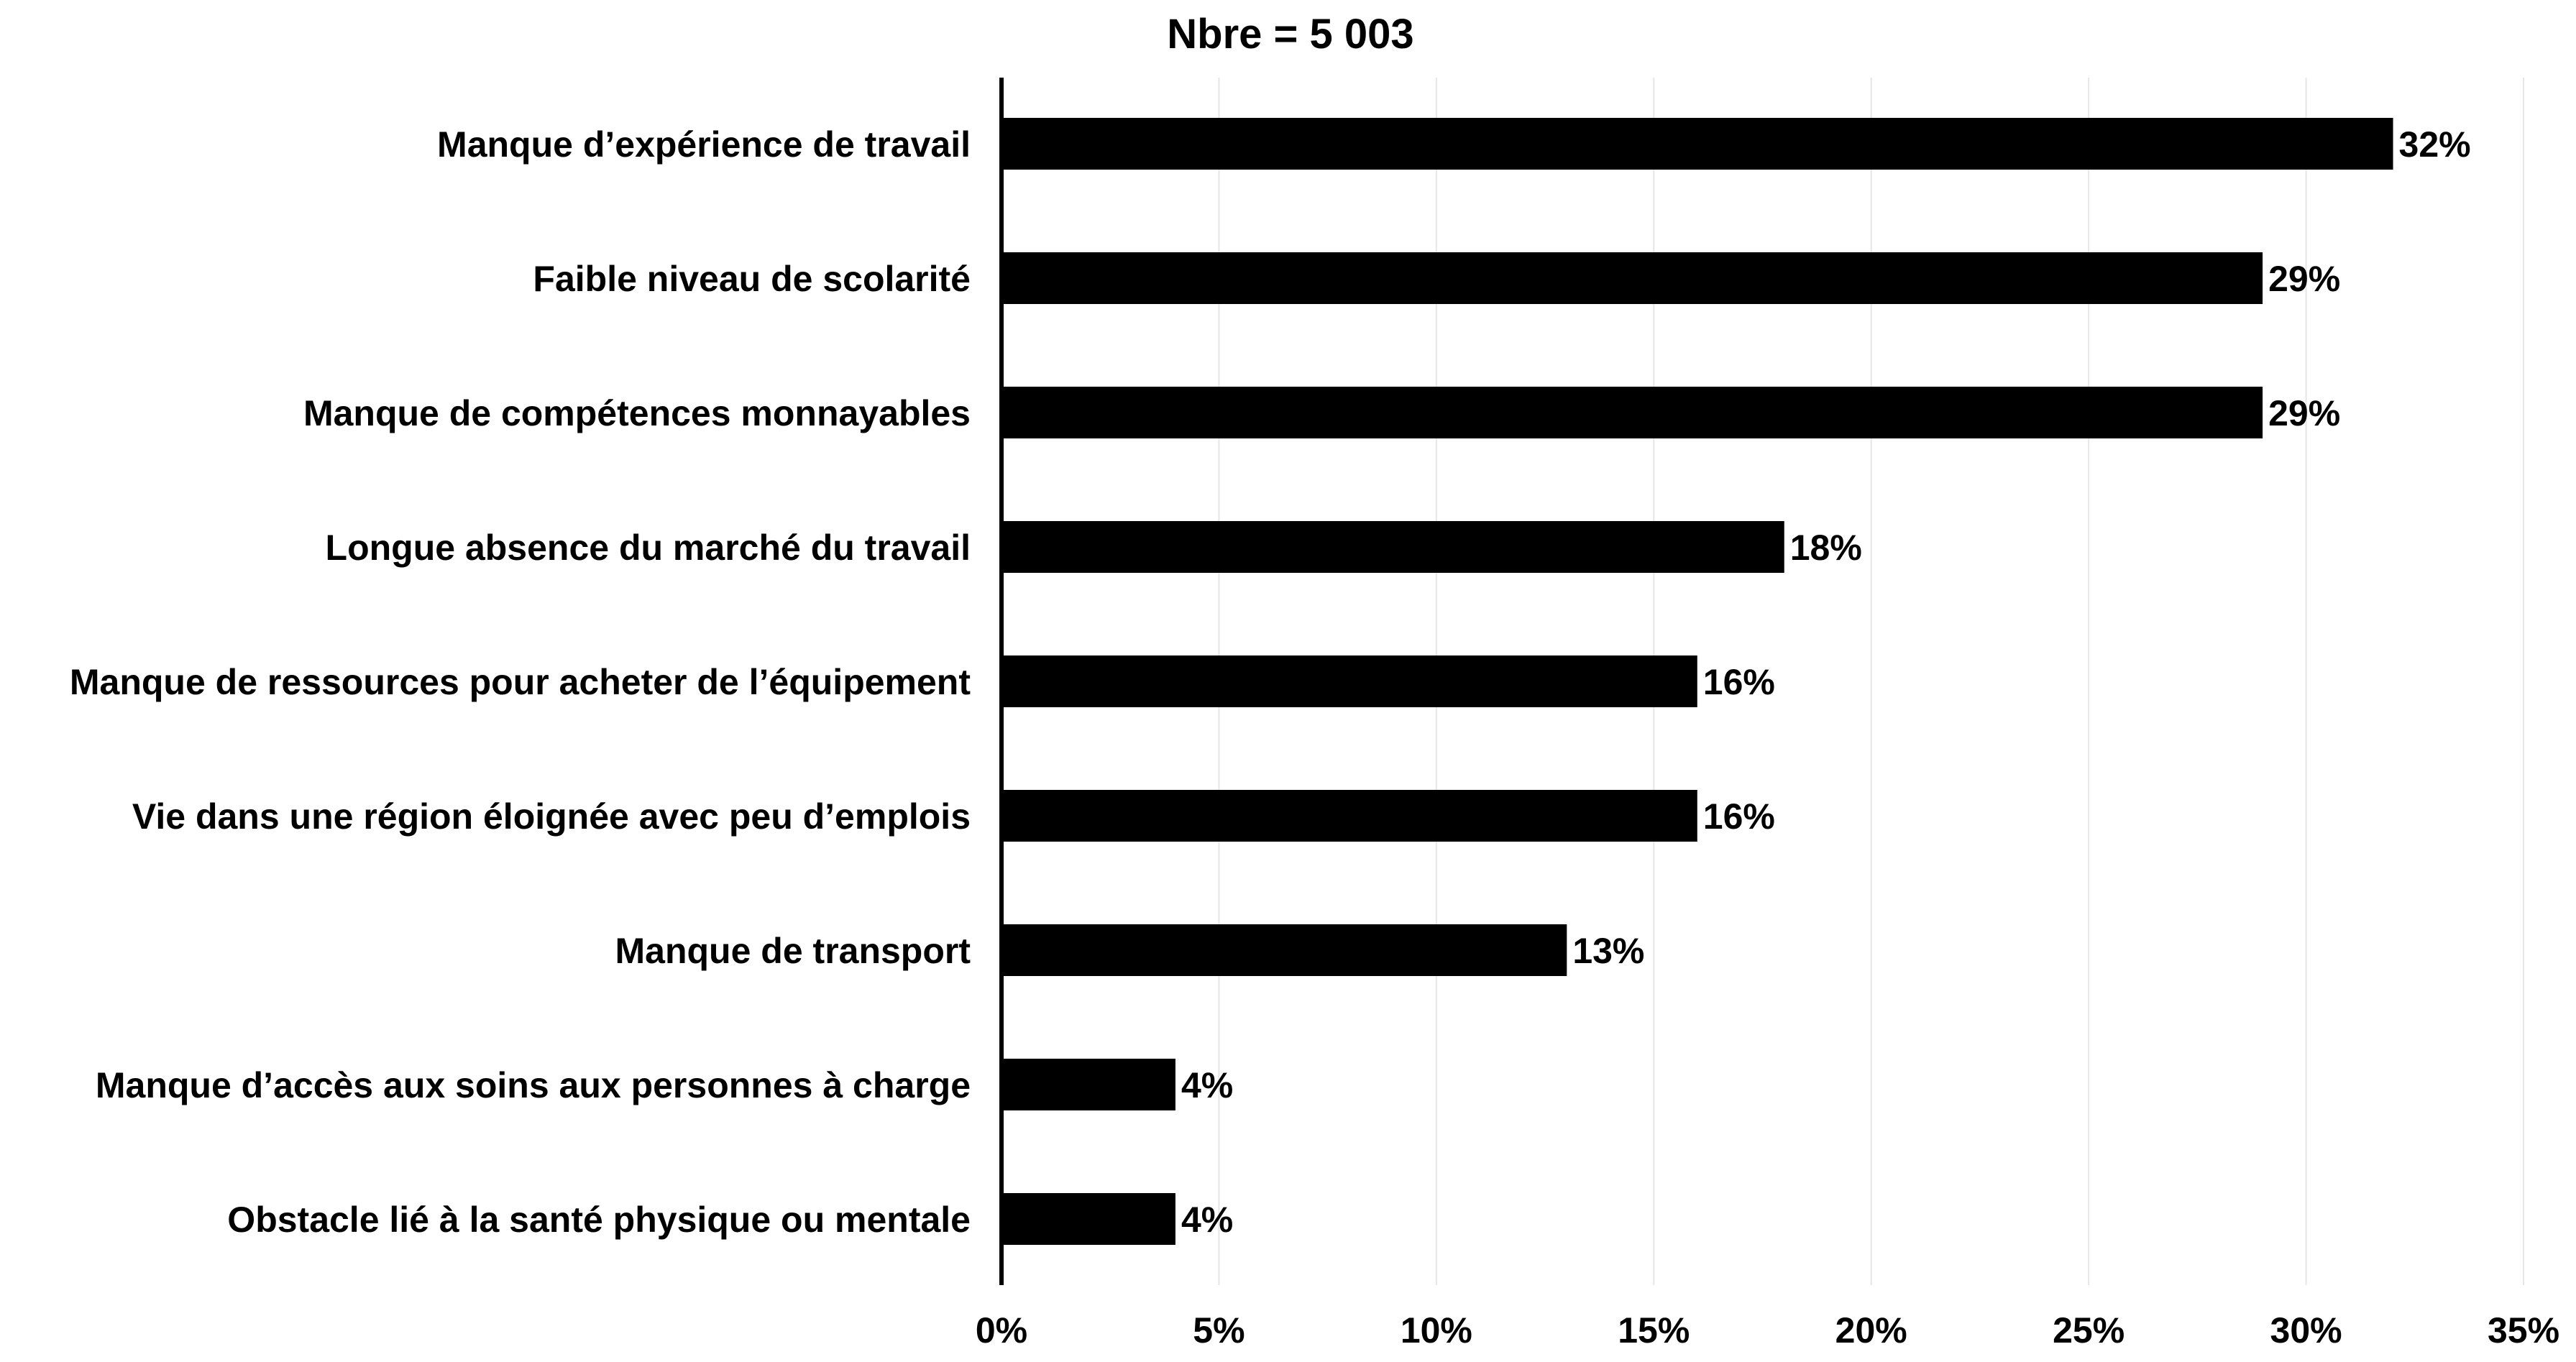 The width and height of the screenshot is (2576, 1362). I want to click on category-label: Manque de transport, so click(793, 951).